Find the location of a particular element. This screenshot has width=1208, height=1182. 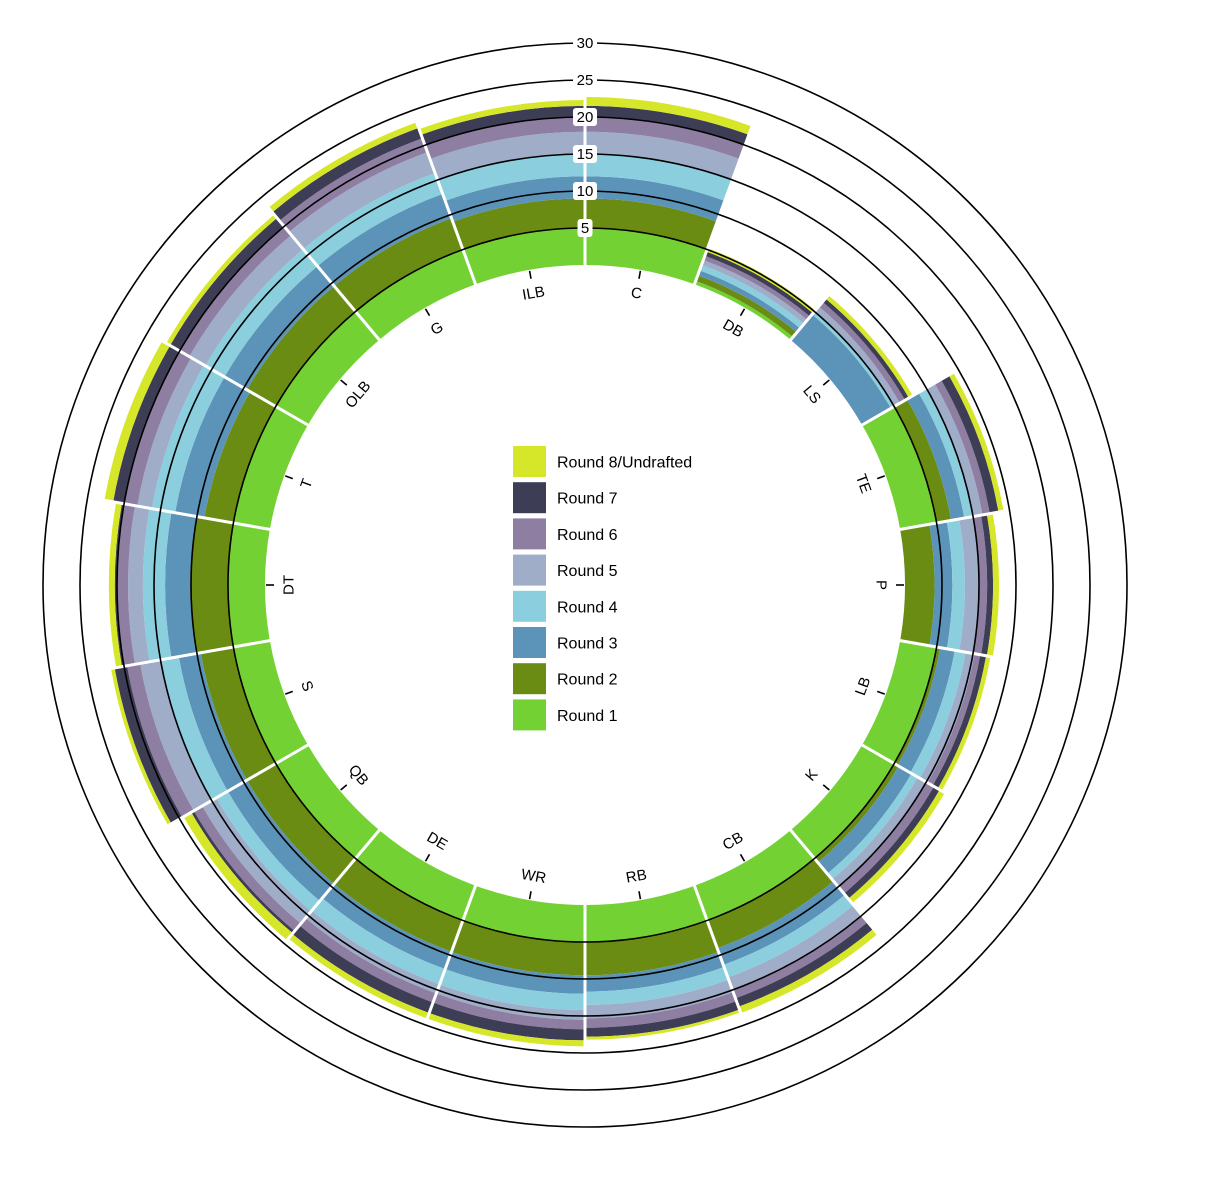

category-label-g: G is located at coordinates (437, 328).